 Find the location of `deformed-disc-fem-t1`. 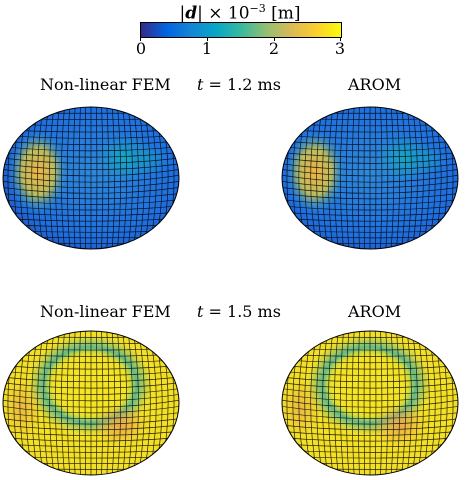

deformed-disc-fem-t1 is located at coordinates (91, 178).